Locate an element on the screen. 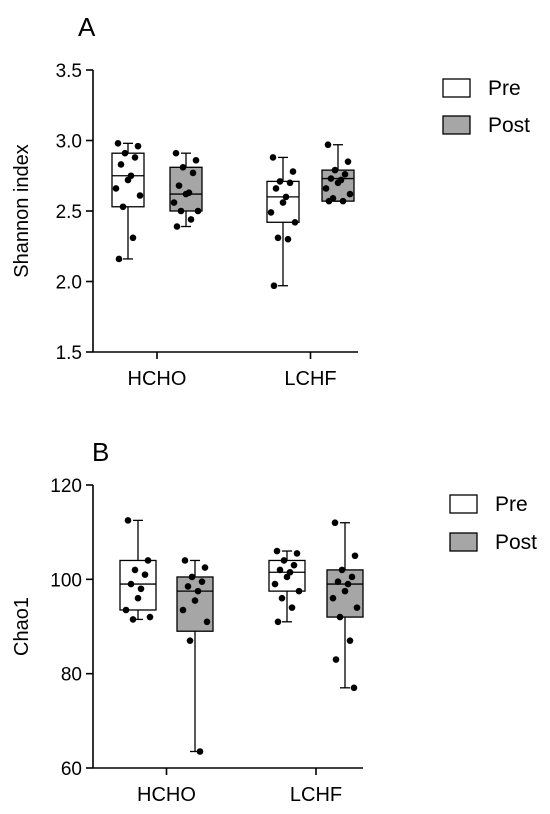  y-tick-label: 60 is located at coordinates (71, 769).